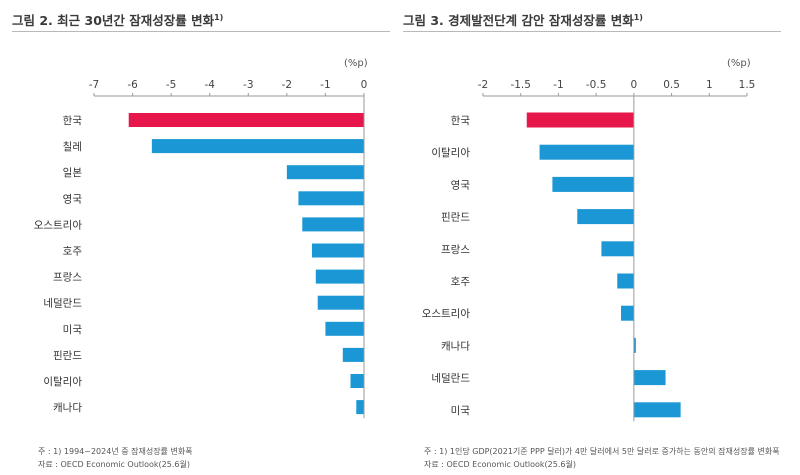  I want to click on footnote-left: 주 : 1) 1994~2024년 중 잠재성장률 변화폭, so click(115, 451).